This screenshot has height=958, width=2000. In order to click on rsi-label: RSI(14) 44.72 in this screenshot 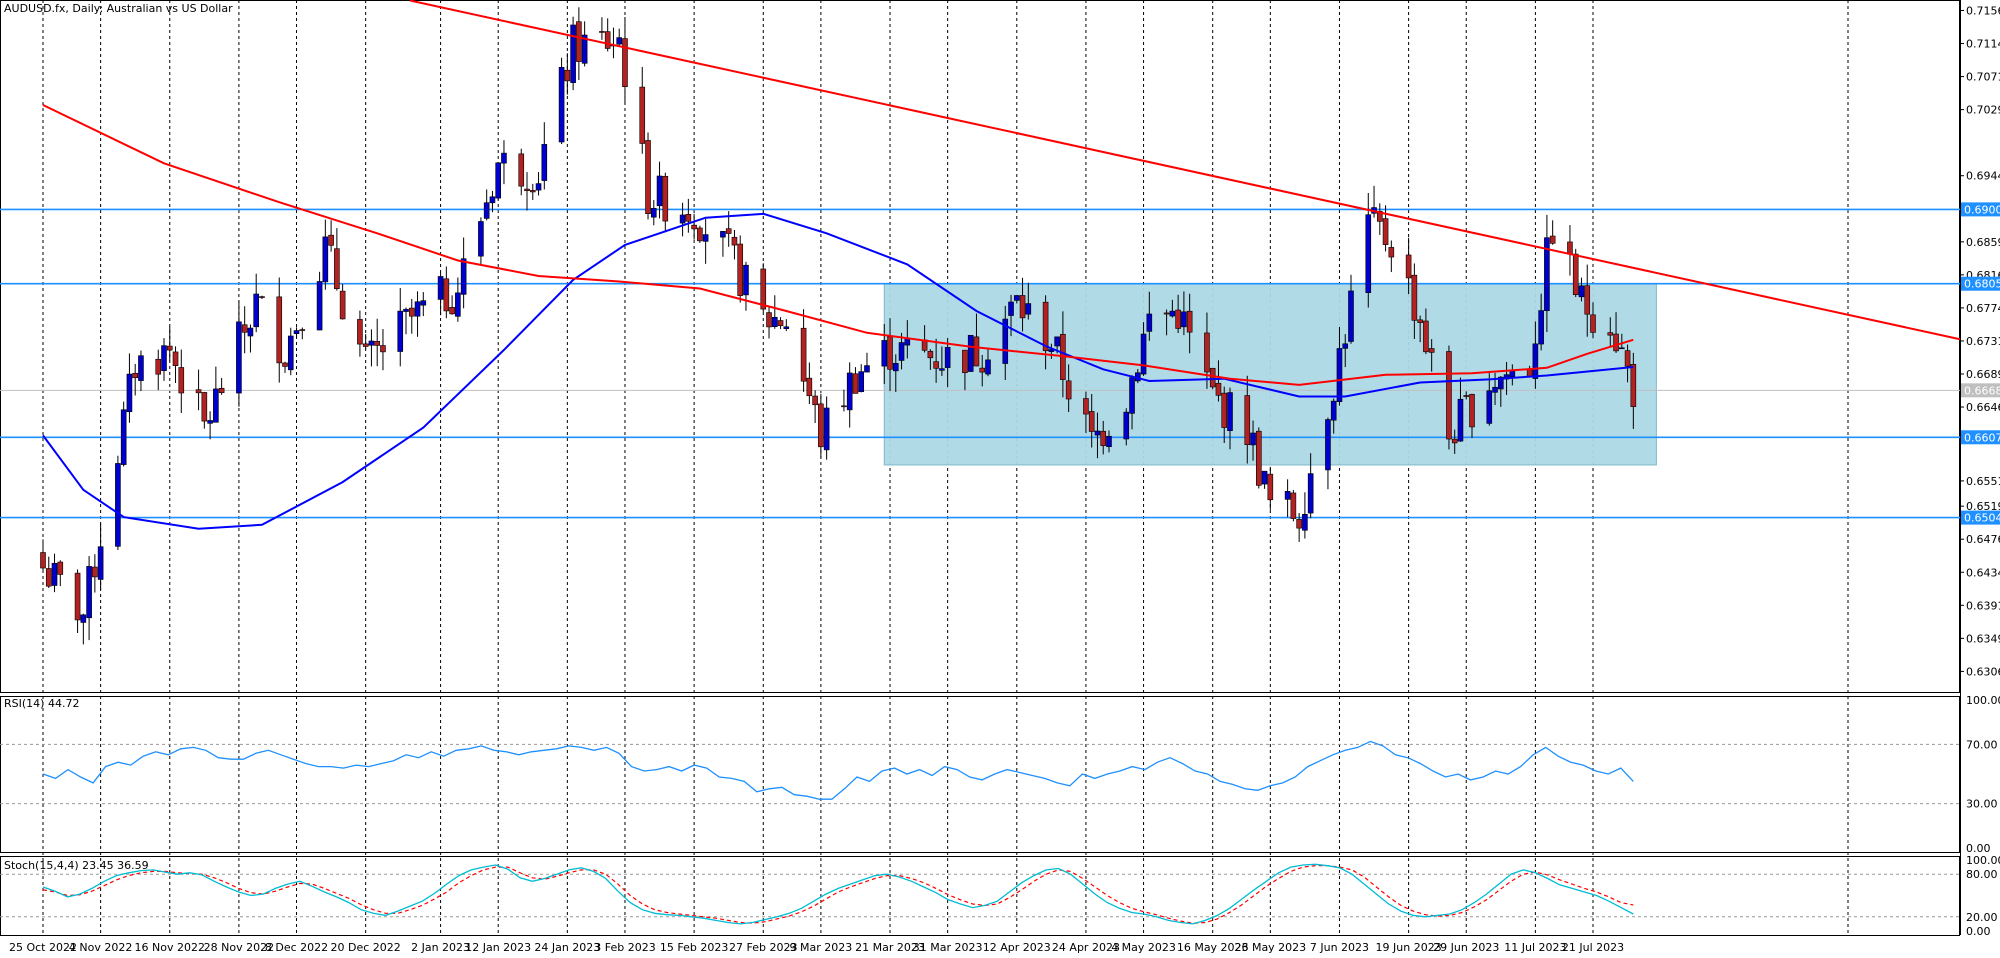, I will do `click(42, 703)`.